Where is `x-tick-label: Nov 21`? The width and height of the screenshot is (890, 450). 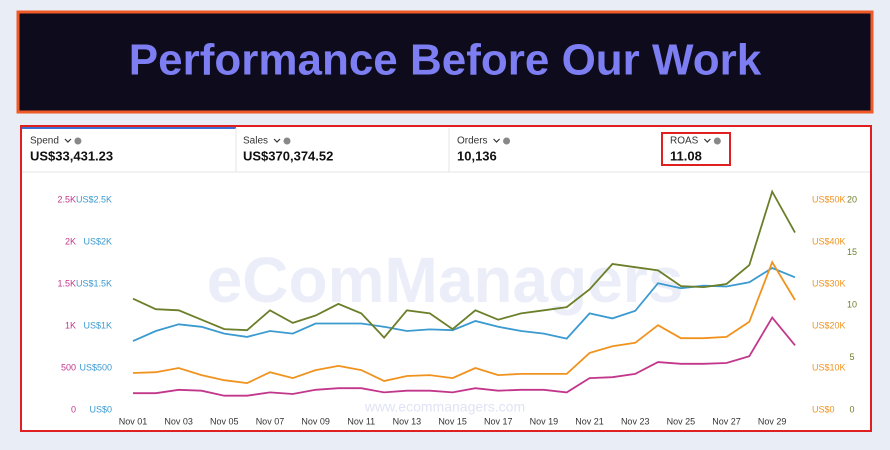
x-tick-label: Nov 21 is located at coordinates (589, 421).